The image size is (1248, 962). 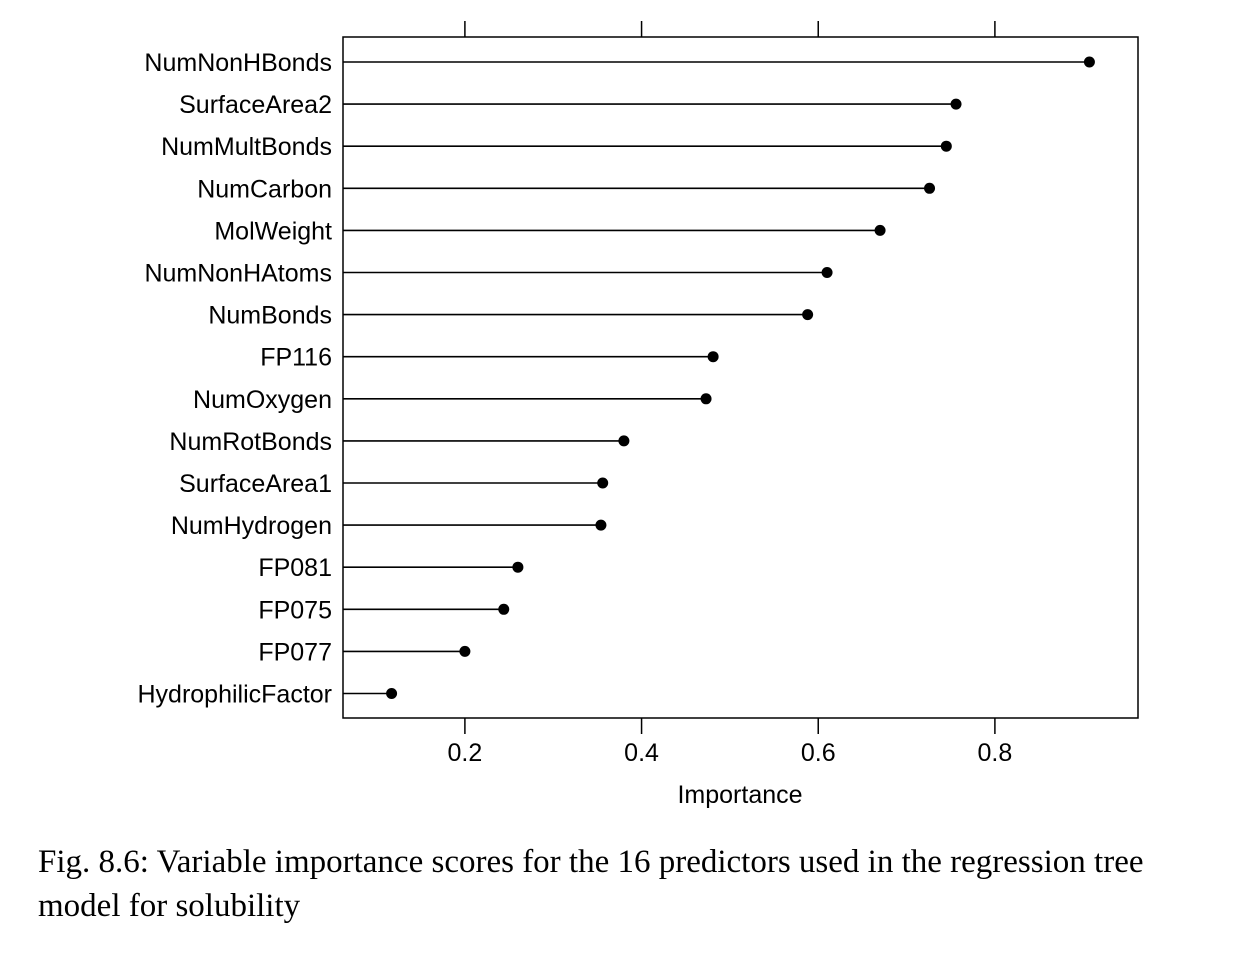 I want to click on category-label: FP116, so click(x=296, y=358).